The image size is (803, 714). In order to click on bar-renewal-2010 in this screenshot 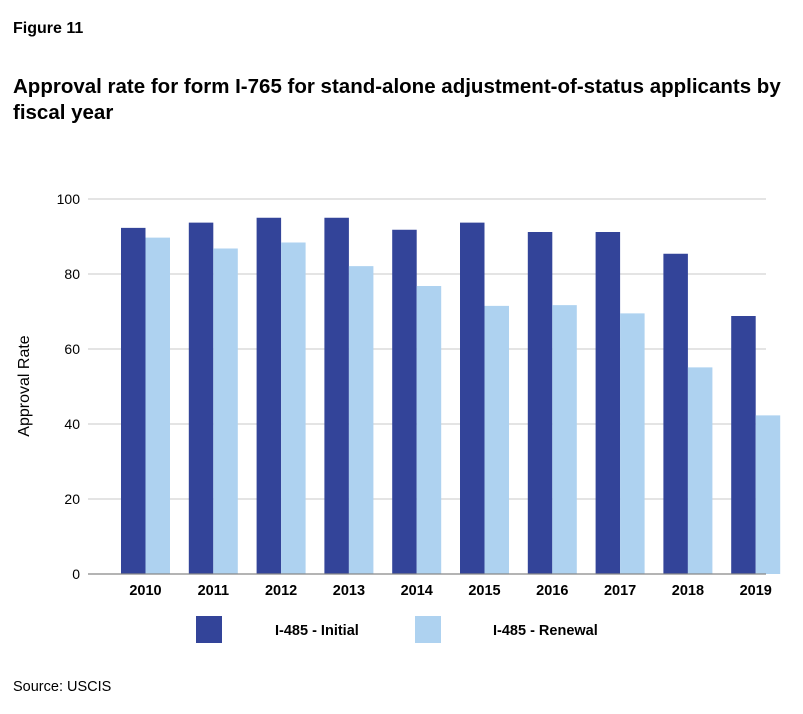, I will do `click(157, 405)`.